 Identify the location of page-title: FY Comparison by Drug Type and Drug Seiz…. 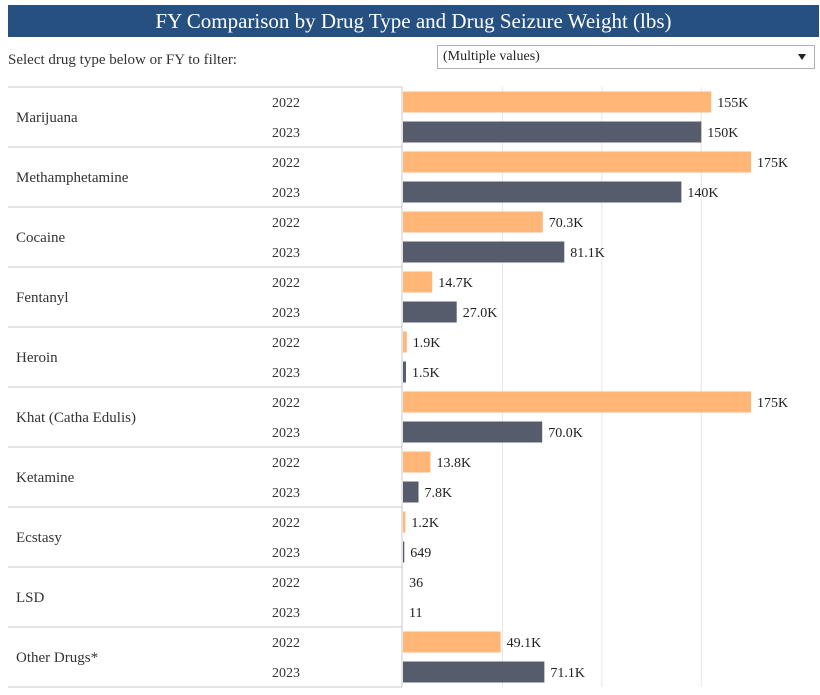
(413, 20).